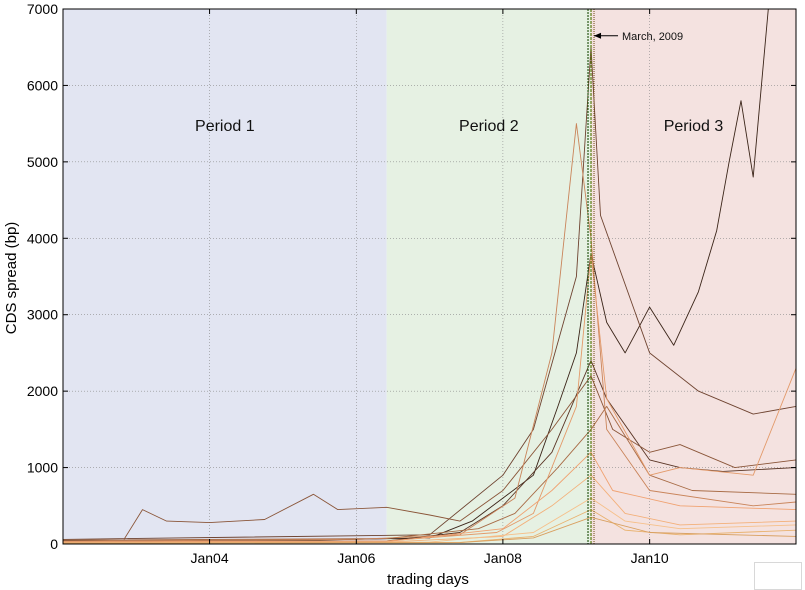 This screenshot has height=590, width=805. What do you see at coordinates (11, 278) in the screenshot?
I see `y-axis-title: CDS spread (bp)` at bounding box center [11, 278].